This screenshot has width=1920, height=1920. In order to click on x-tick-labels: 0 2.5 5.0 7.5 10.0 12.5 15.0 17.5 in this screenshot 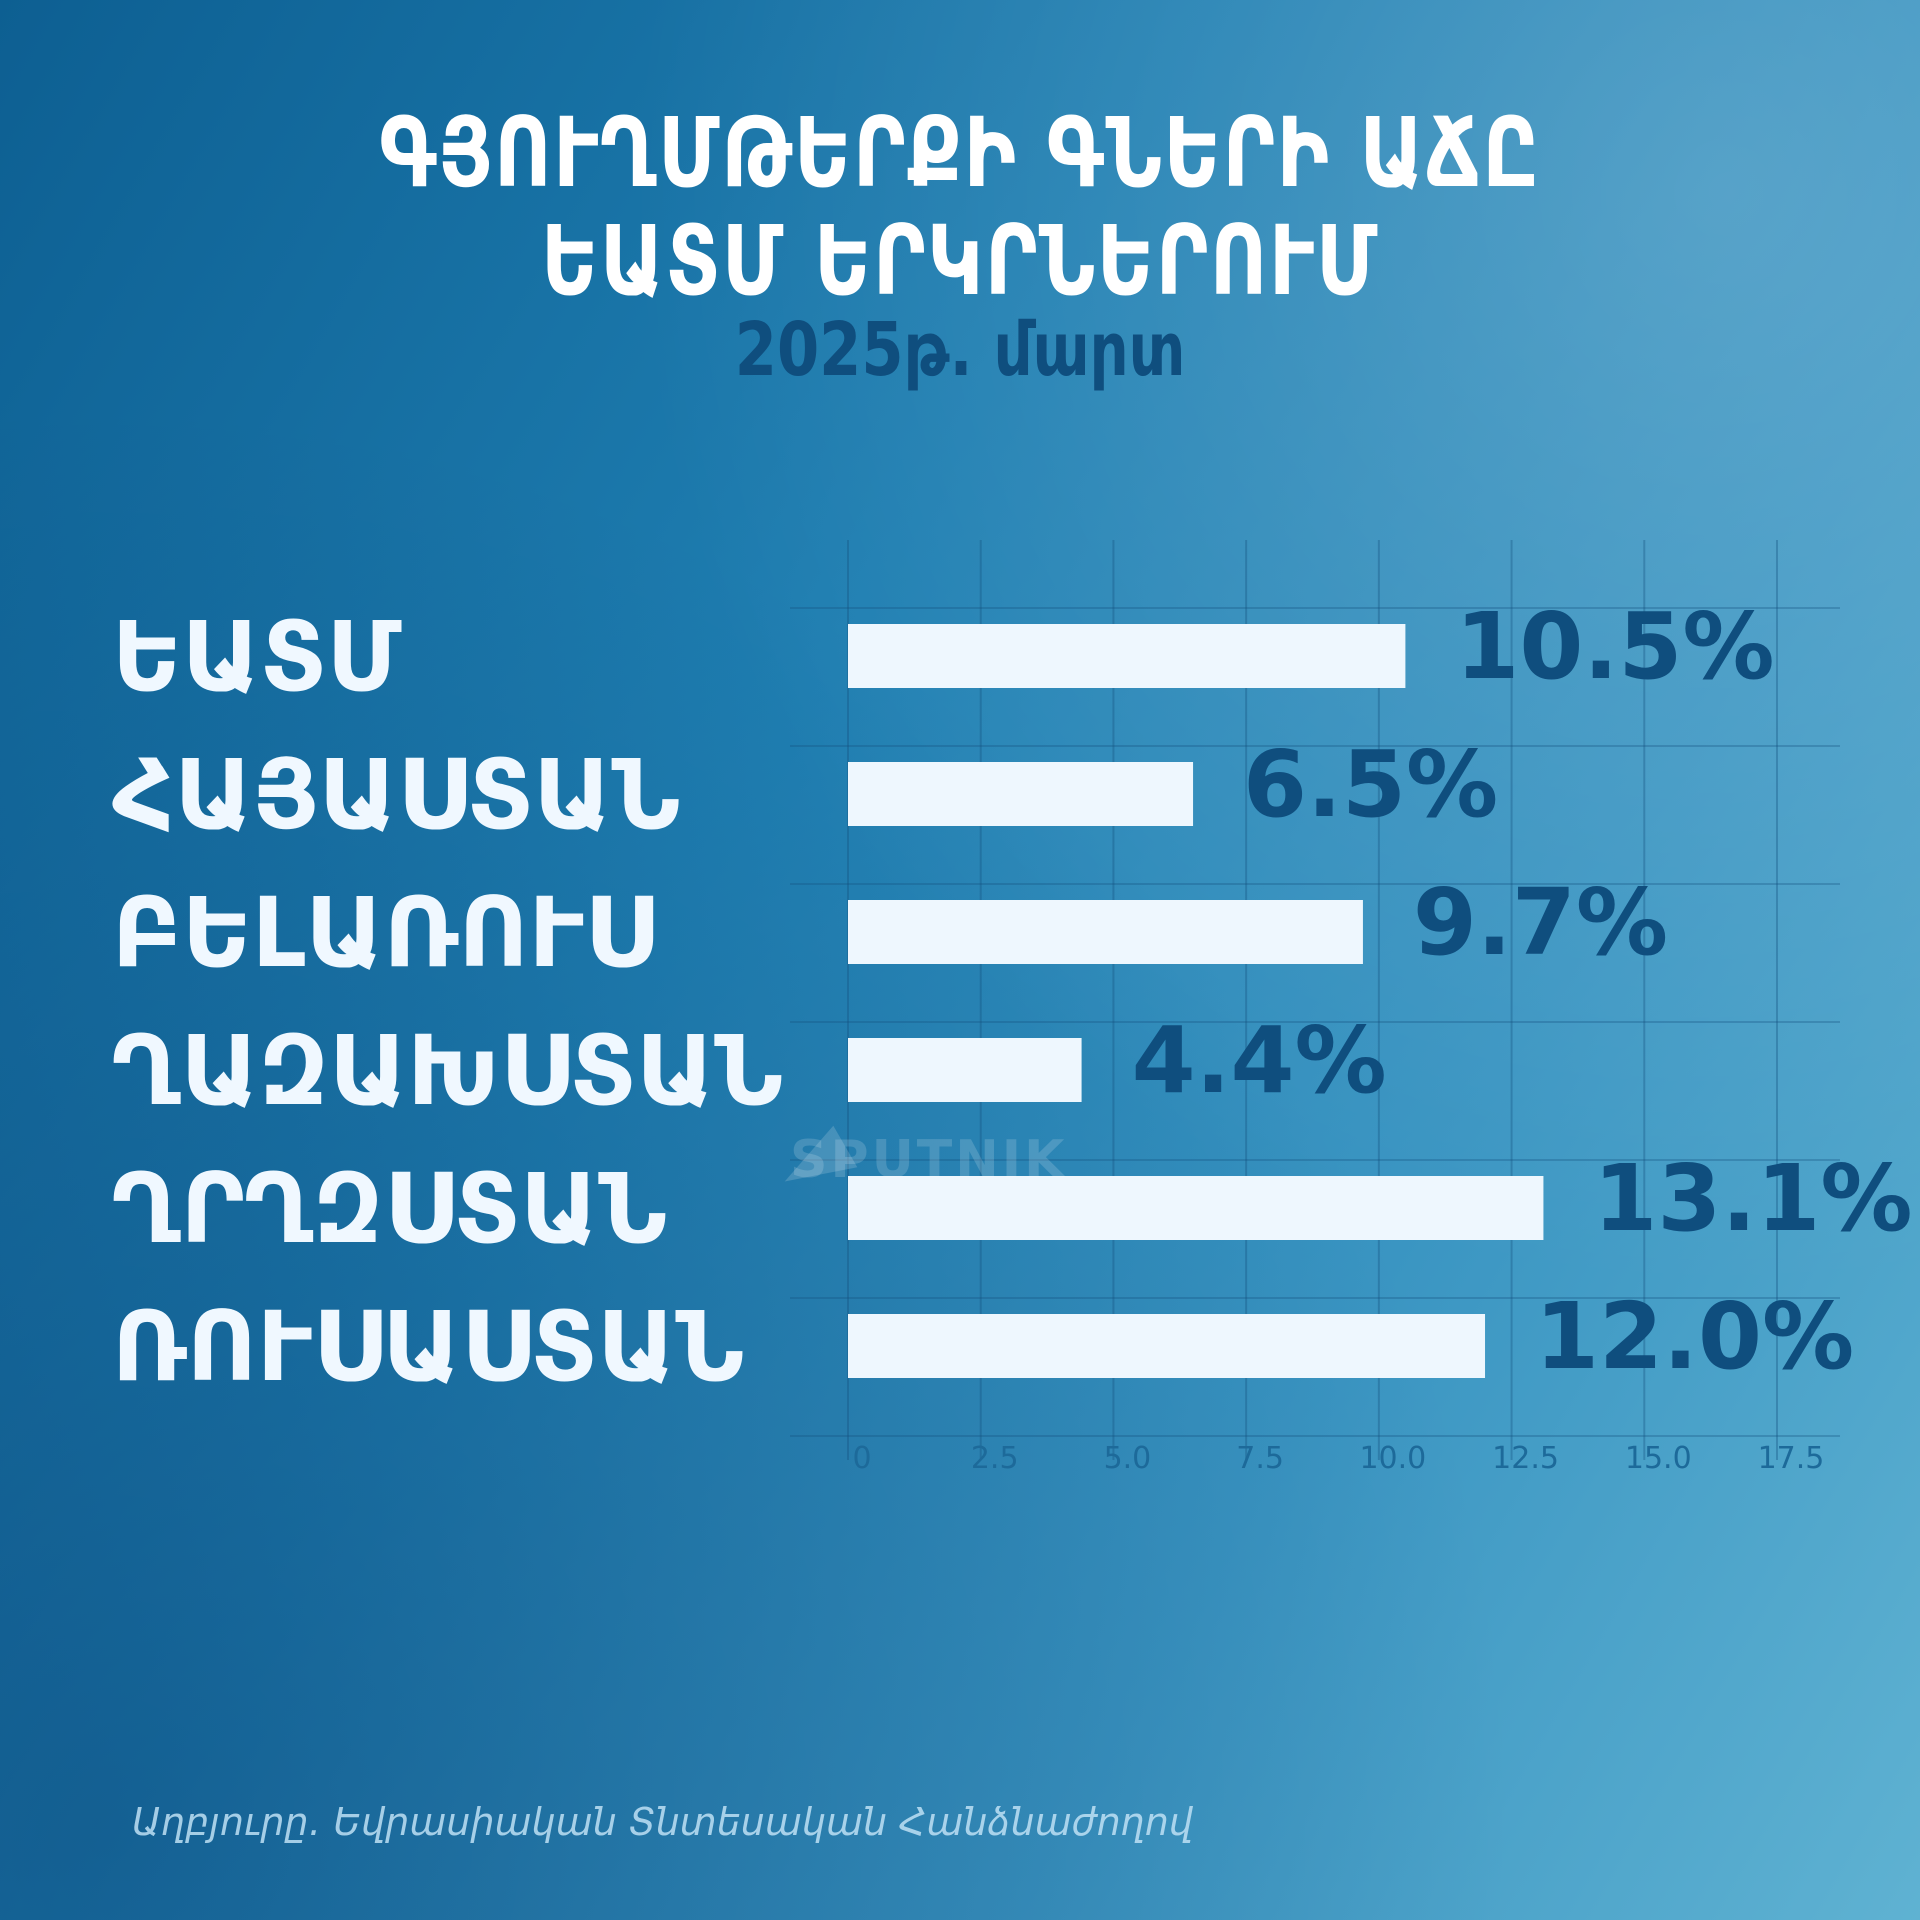, I will do `click(1338, 1458)`.